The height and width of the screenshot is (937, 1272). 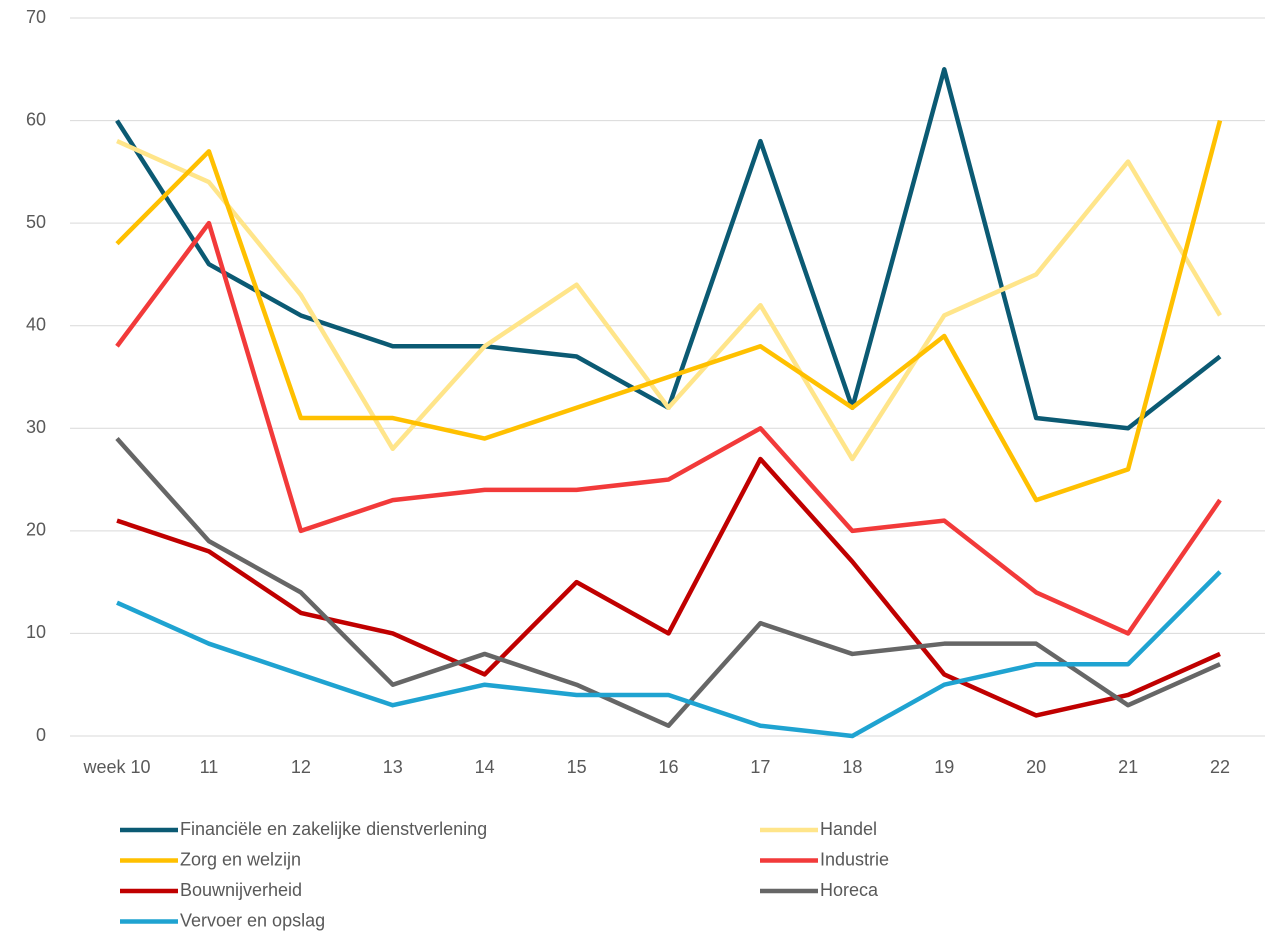 What do you see at coordinates (36, 17) in the screenshot?
I see `y-tick-label: 70` at bounding box center [36, 17].